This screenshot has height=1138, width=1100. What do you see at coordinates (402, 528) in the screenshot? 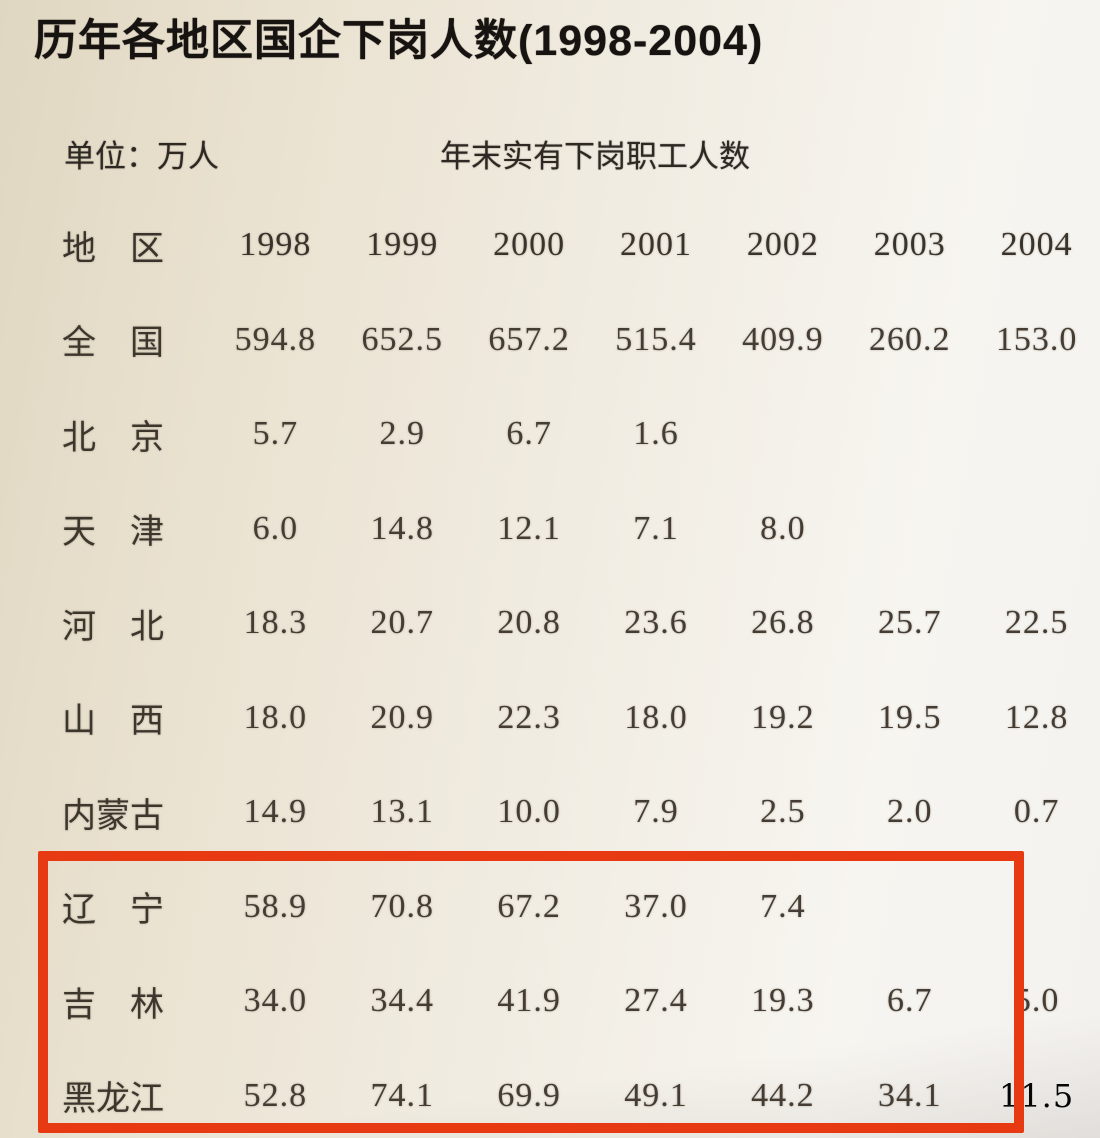
I see `value-cell: 14.8` at bounding box center [402, 528].